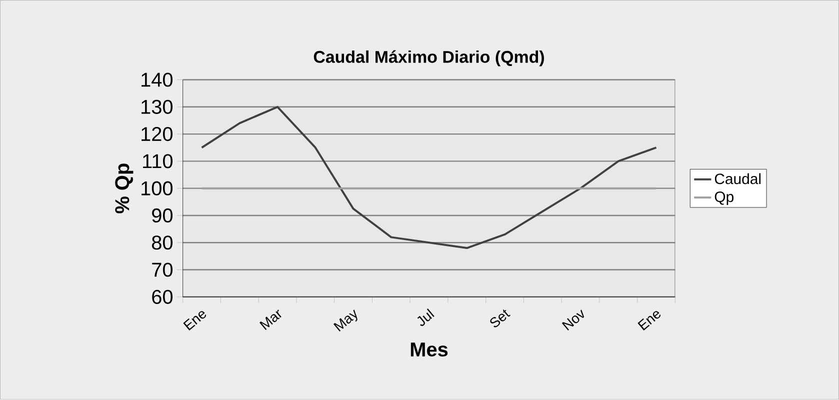 The width and height of the screenshot is (839, 400). What do you see at coordinates (724, 199) in the screenshot?
I see `legend-label: Qp` at bounding box center [724, 199].